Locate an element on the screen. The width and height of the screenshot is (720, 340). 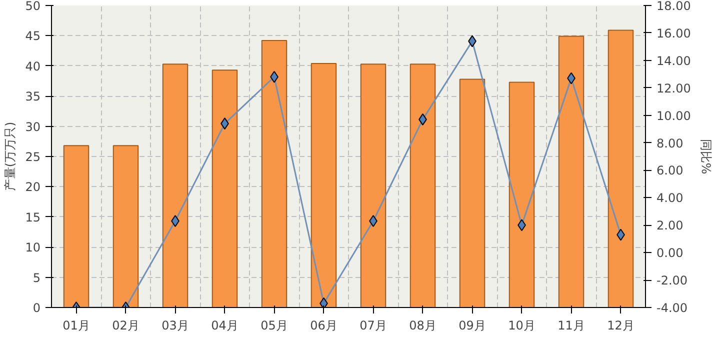
point is located at coordinates (324, 302).